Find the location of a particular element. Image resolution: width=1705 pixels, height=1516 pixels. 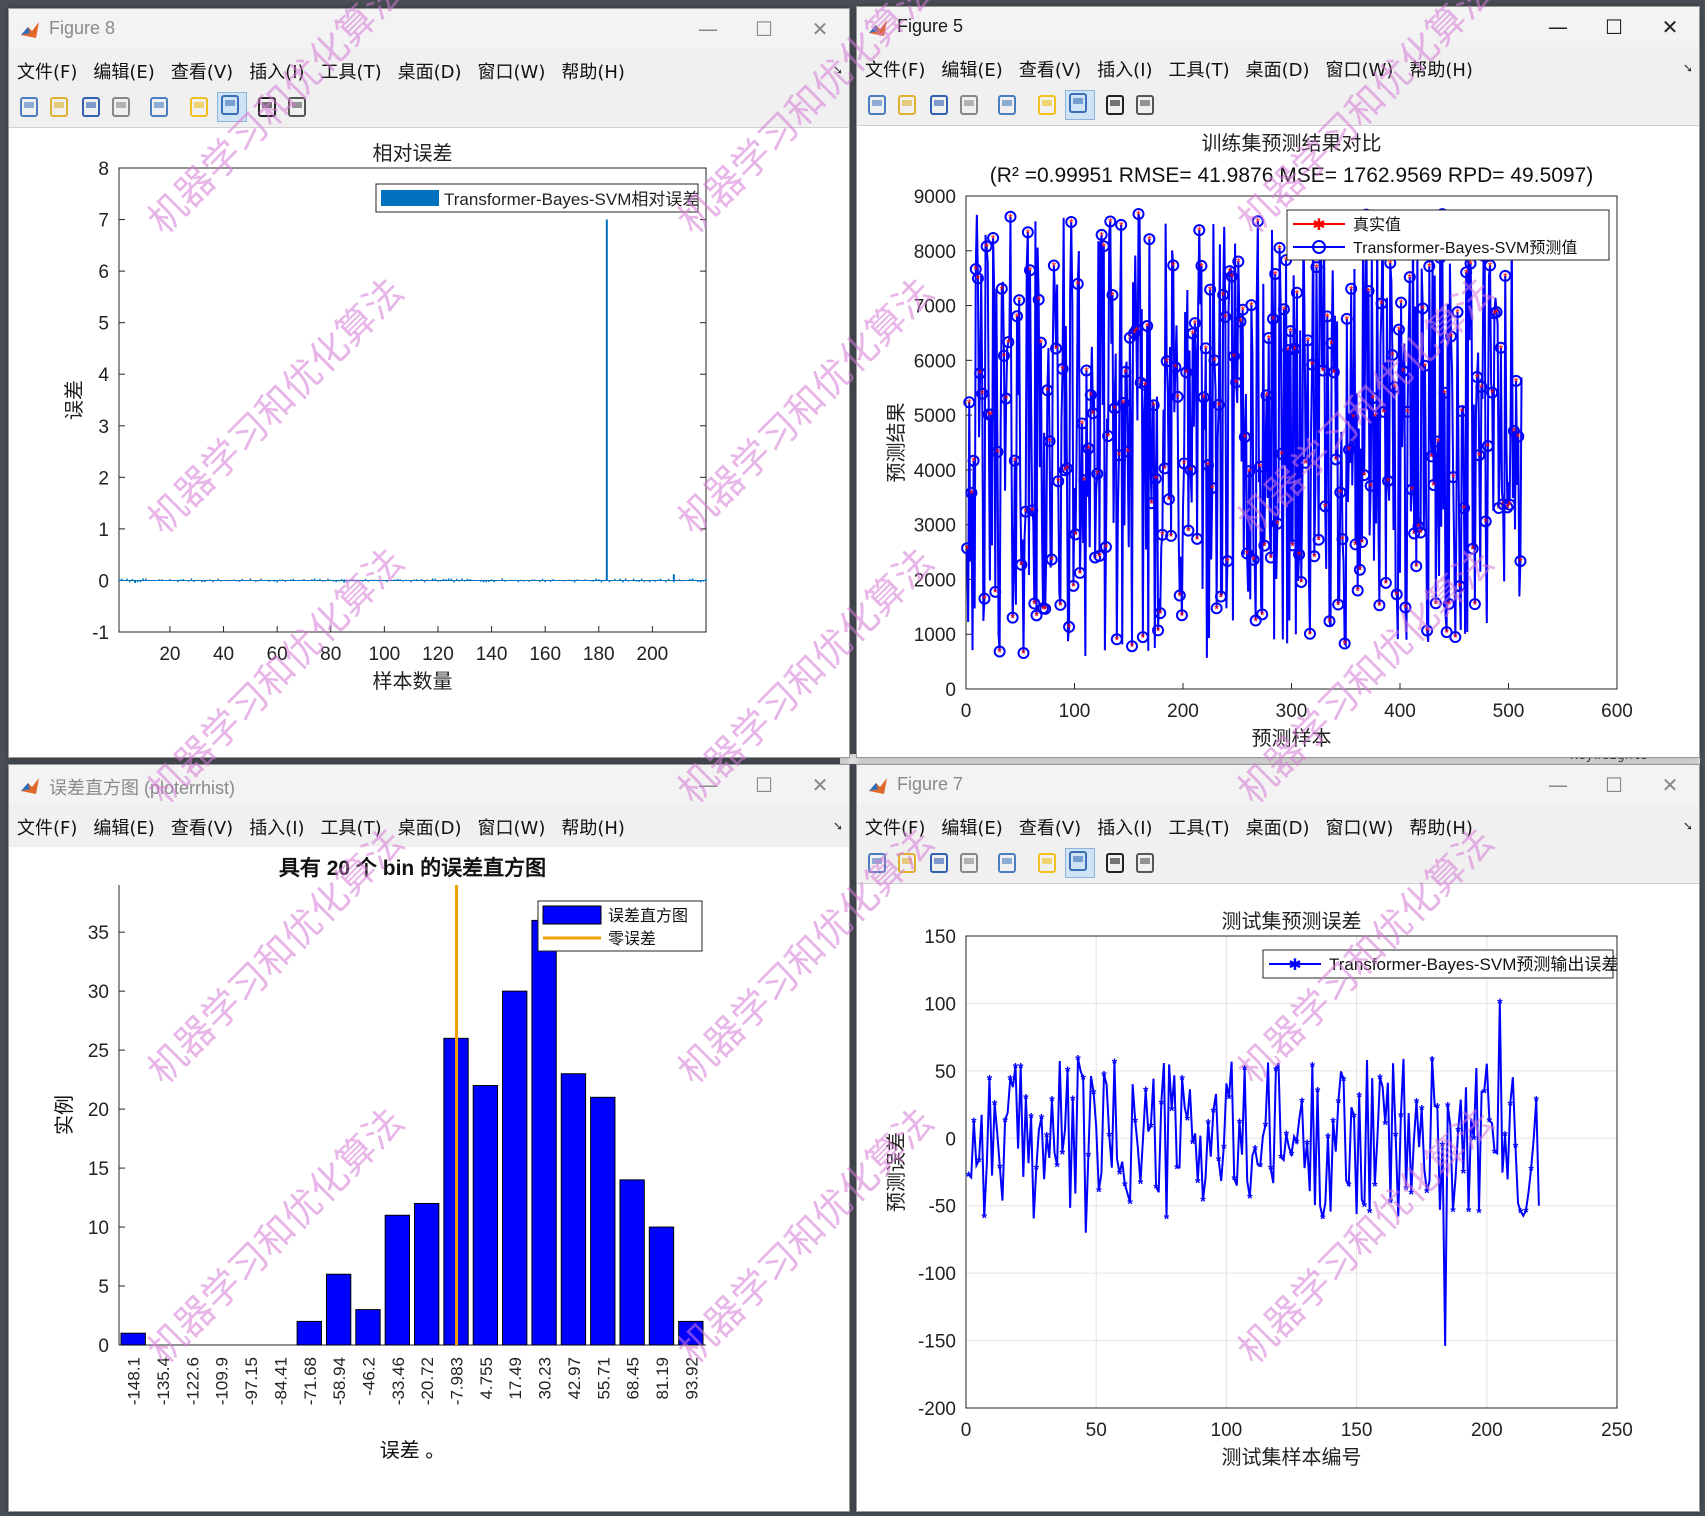

x-tick-label: -122.6 is located at coordinates (192, 1381).